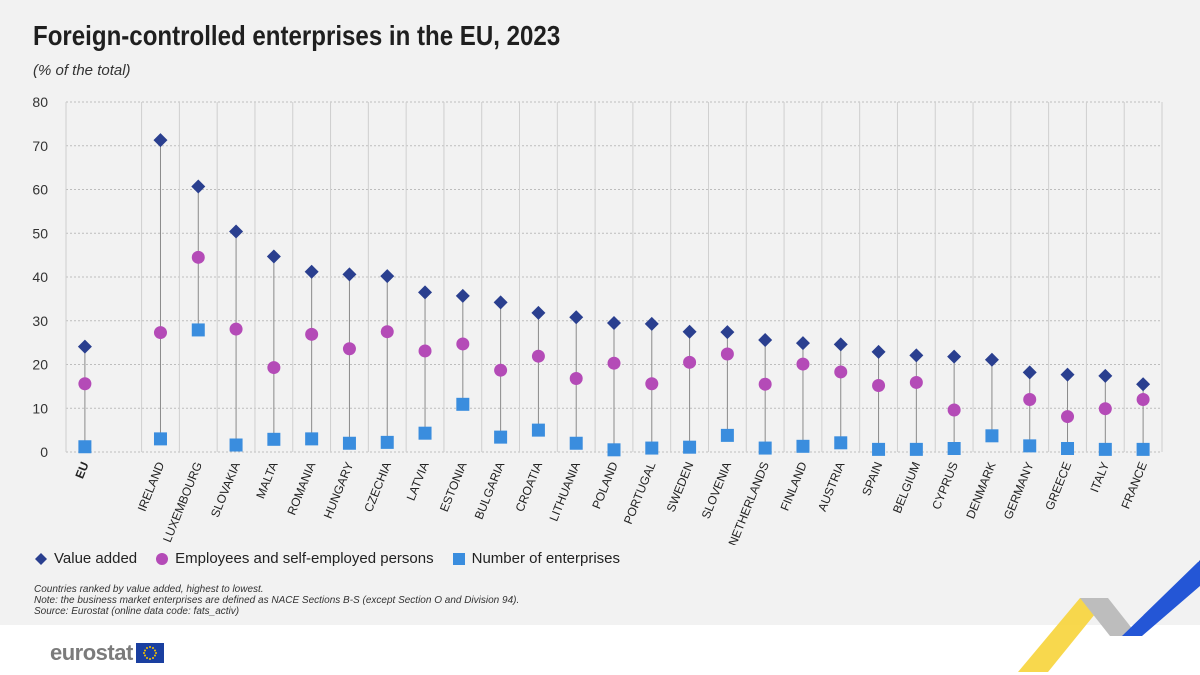 The width and height of the screenshot is (1200, 675). Describe the element at coordinates (162, 558) in the screenshot. I see `circle-marker-icon` at that location.